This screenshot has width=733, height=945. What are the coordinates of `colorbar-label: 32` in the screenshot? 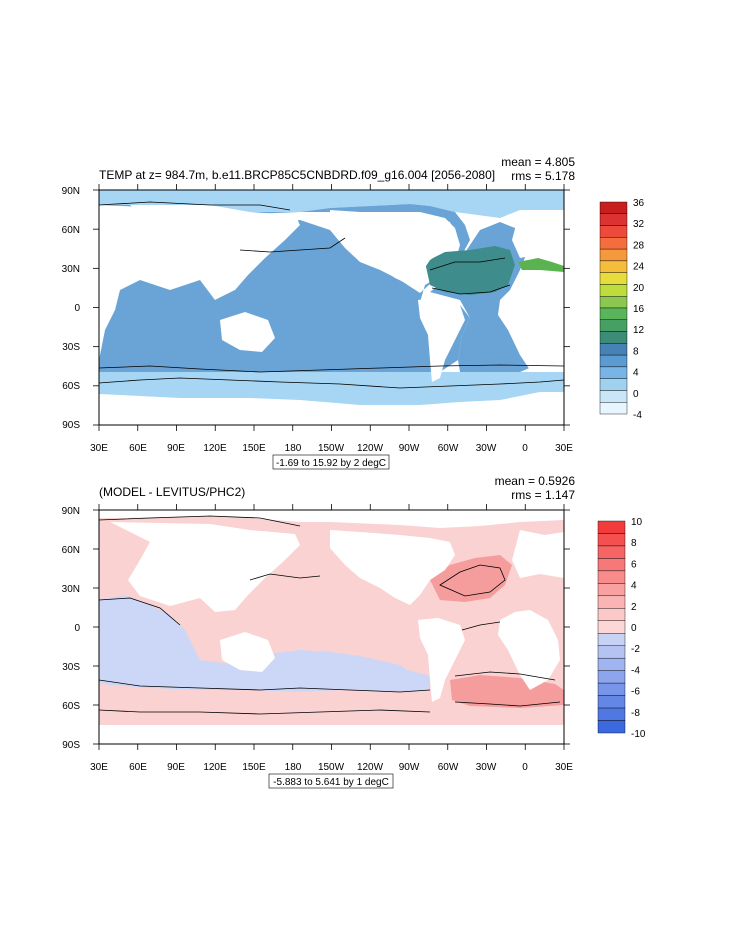 It's located at (639, 224).